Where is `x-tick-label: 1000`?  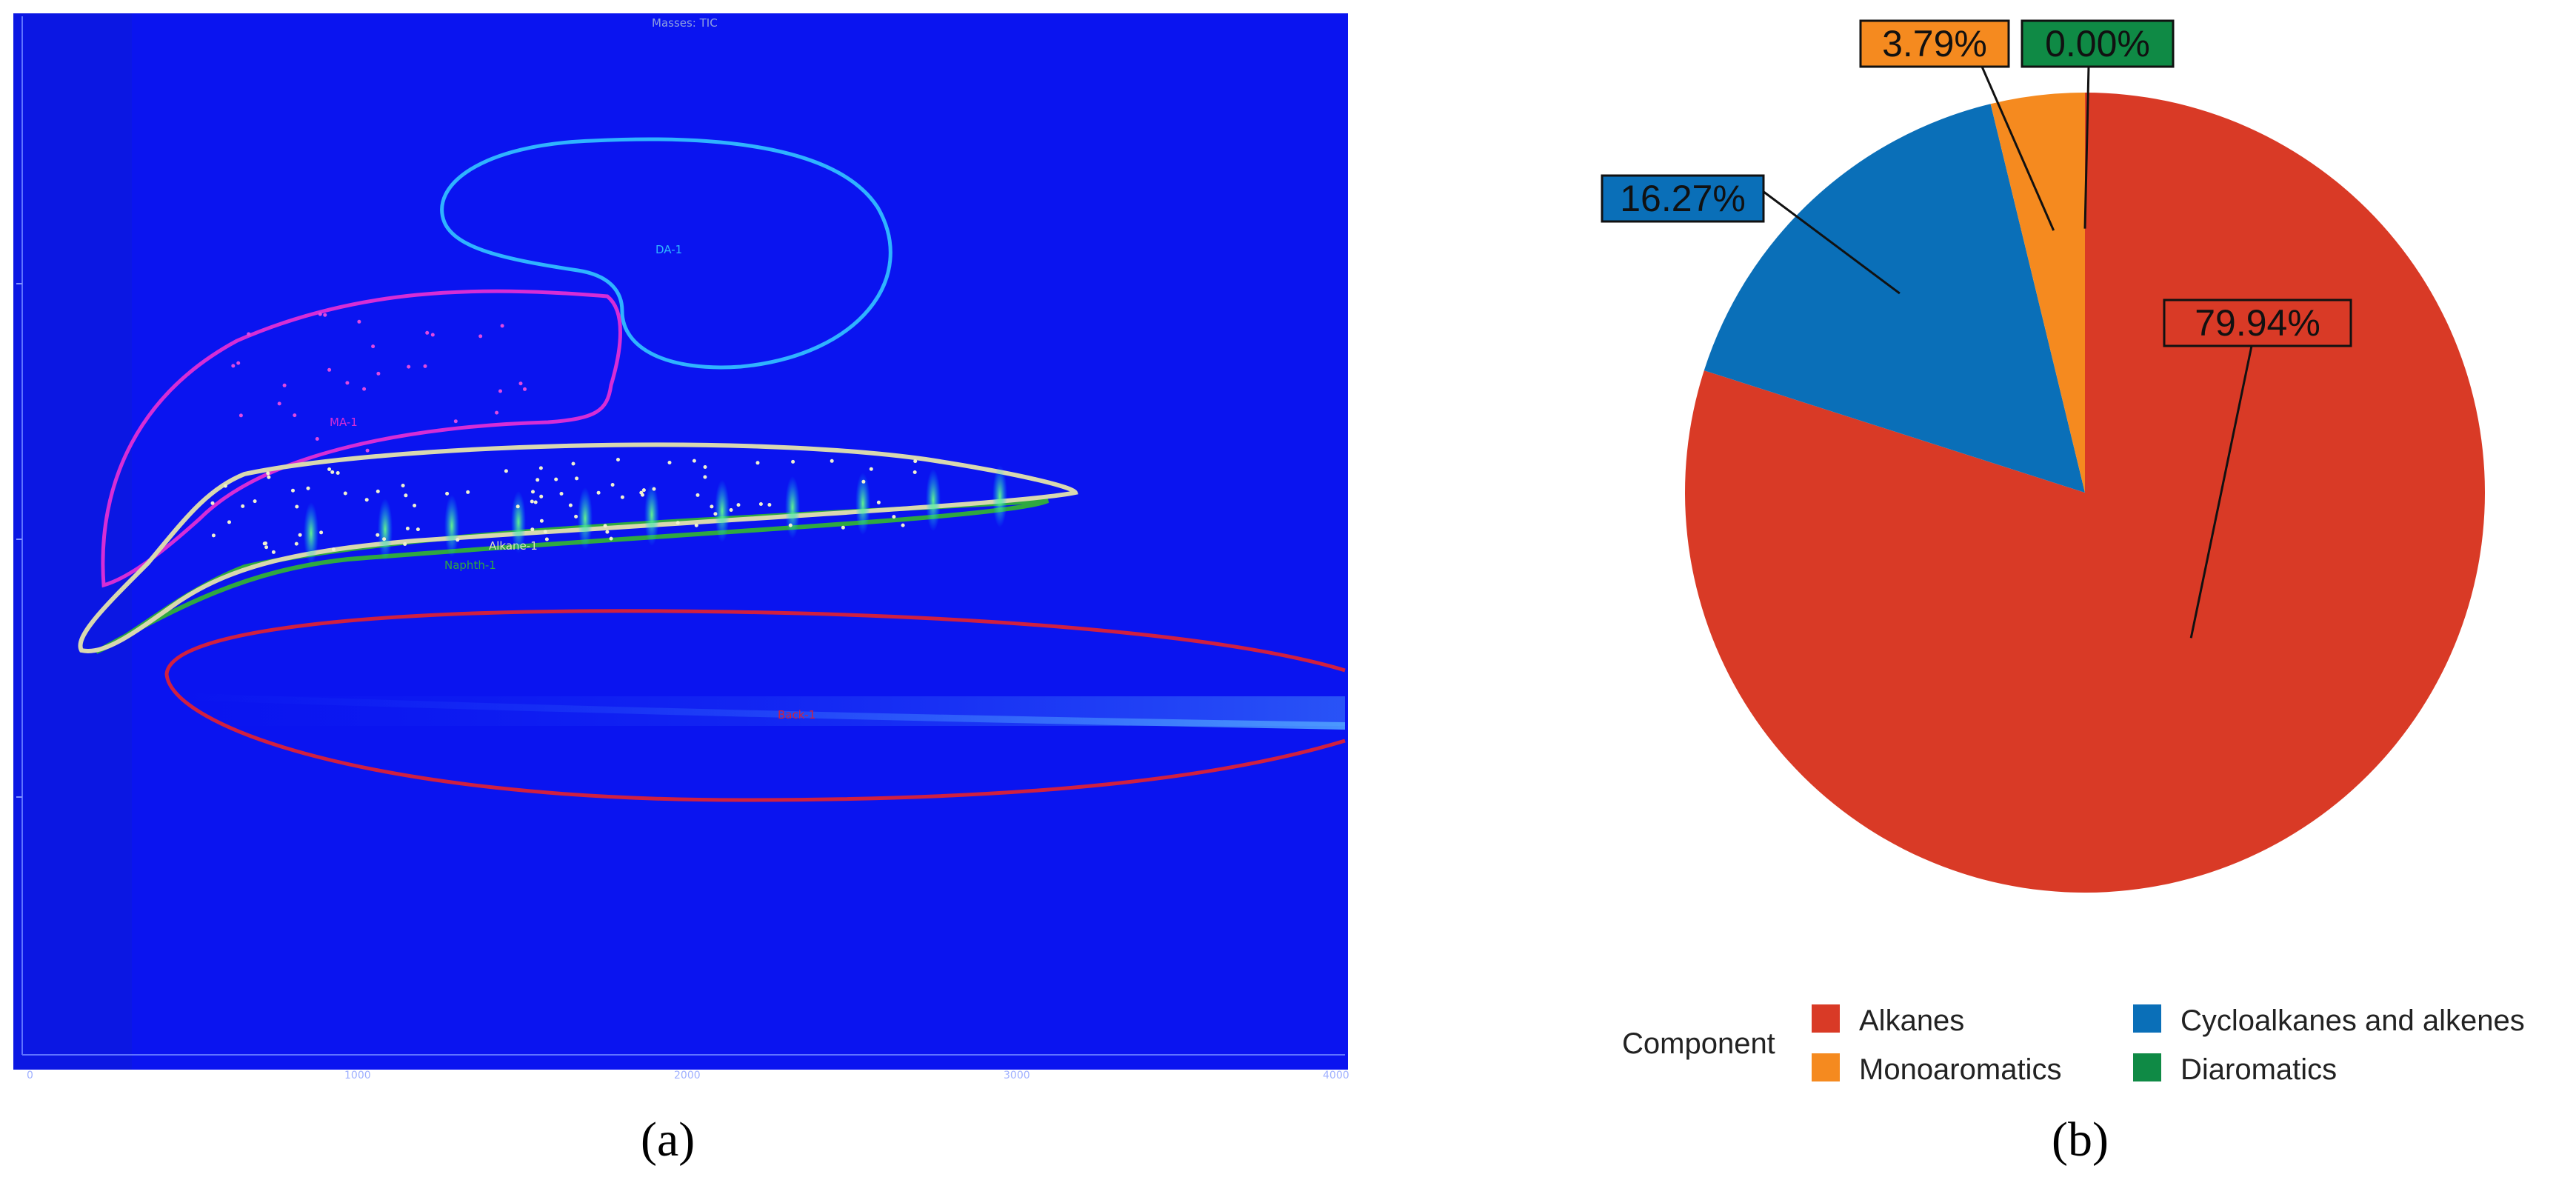
x-tick-label: 1000 is located at coordinates (357, 1075).